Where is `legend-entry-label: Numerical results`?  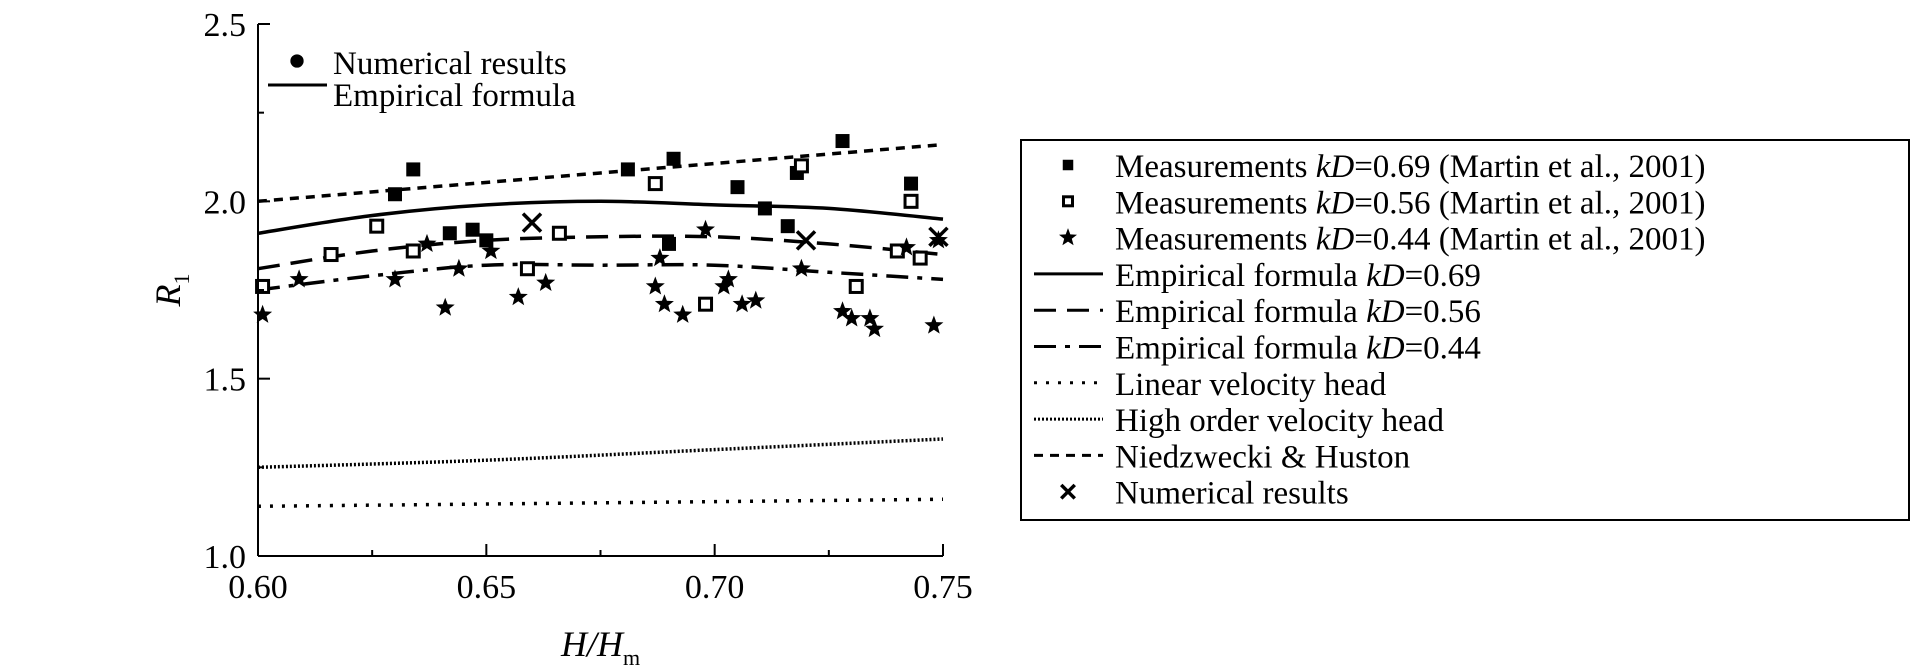
legend-entry-label: Numerical results is located at coordinates (1232, 494).